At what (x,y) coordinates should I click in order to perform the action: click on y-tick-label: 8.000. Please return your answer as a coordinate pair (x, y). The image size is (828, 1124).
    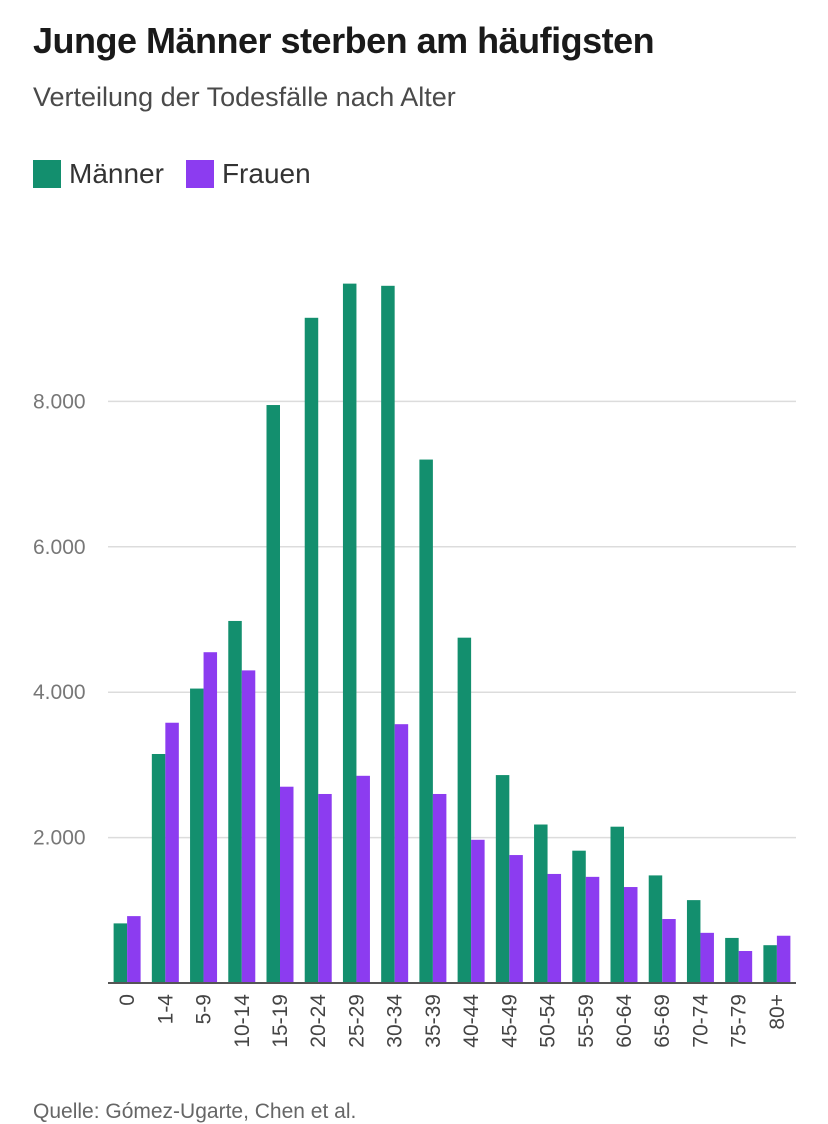
    Looking at the image, I should click on (59, 401).